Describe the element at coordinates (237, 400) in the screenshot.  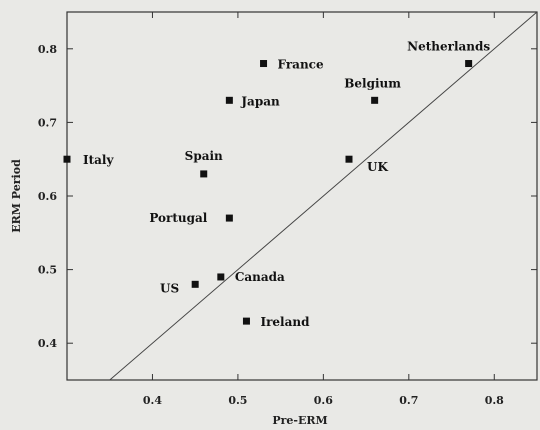
I see `x-tick-label: 0.5` at that location.